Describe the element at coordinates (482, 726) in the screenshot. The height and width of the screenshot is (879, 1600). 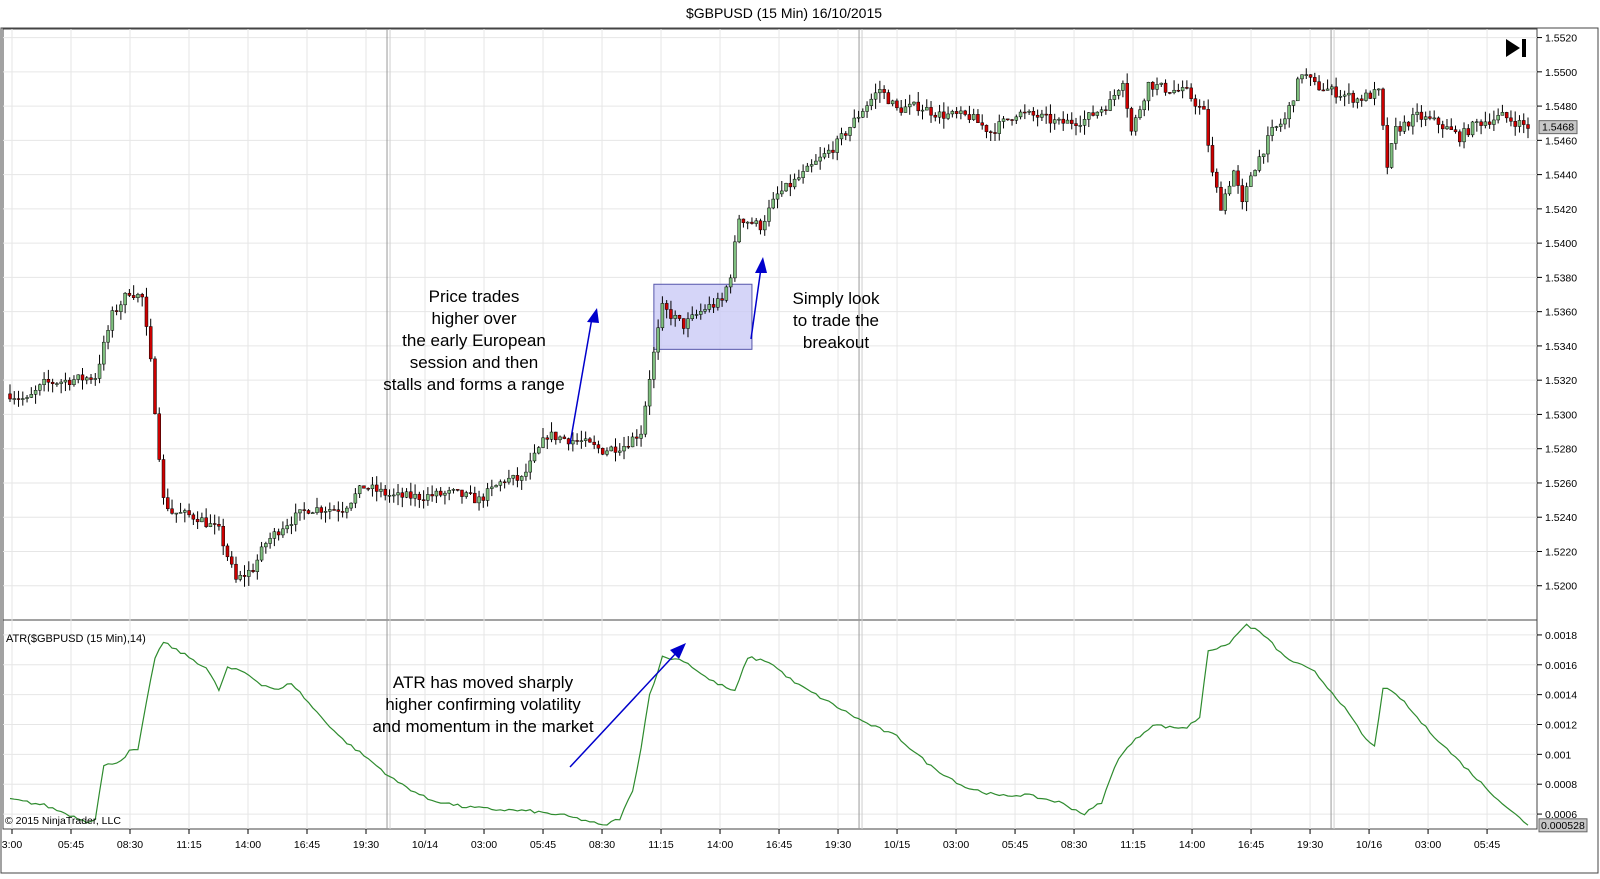
I see `annotation-line: and momentum in the market` at that location.